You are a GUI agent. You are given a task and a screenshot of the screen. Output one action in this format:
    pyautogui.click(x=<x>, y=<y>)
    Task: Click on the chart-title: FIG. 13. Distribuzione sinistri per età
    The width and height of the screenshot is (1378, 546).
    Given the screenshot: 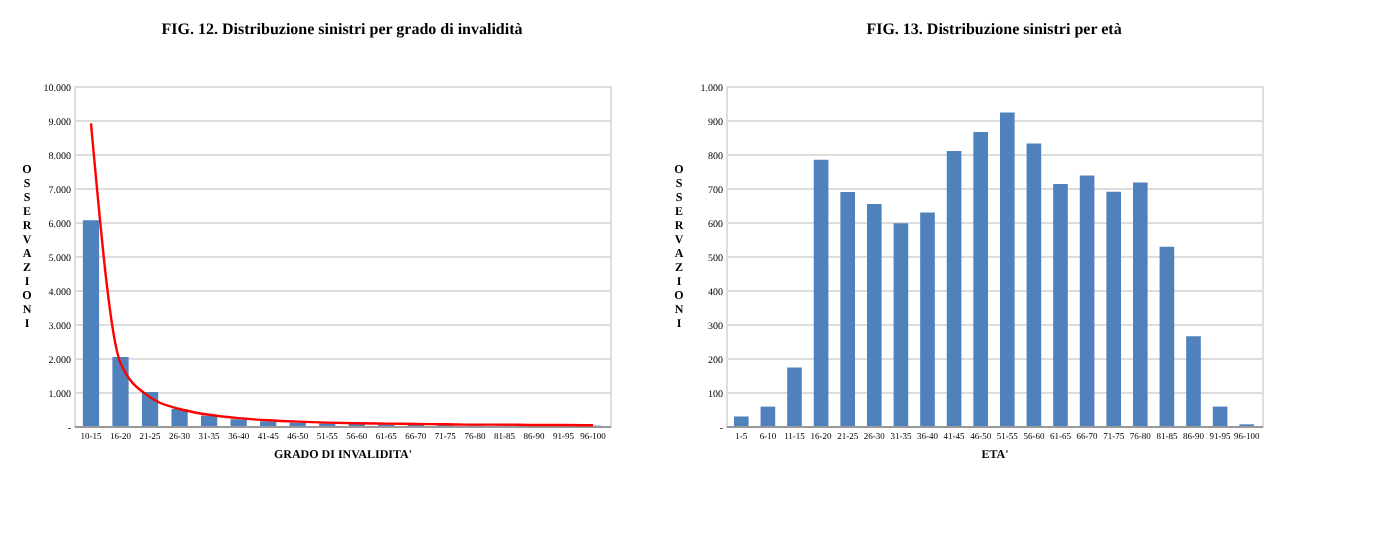 What is the action you would take?
    pyautogui.click(x=994, y=29)
    